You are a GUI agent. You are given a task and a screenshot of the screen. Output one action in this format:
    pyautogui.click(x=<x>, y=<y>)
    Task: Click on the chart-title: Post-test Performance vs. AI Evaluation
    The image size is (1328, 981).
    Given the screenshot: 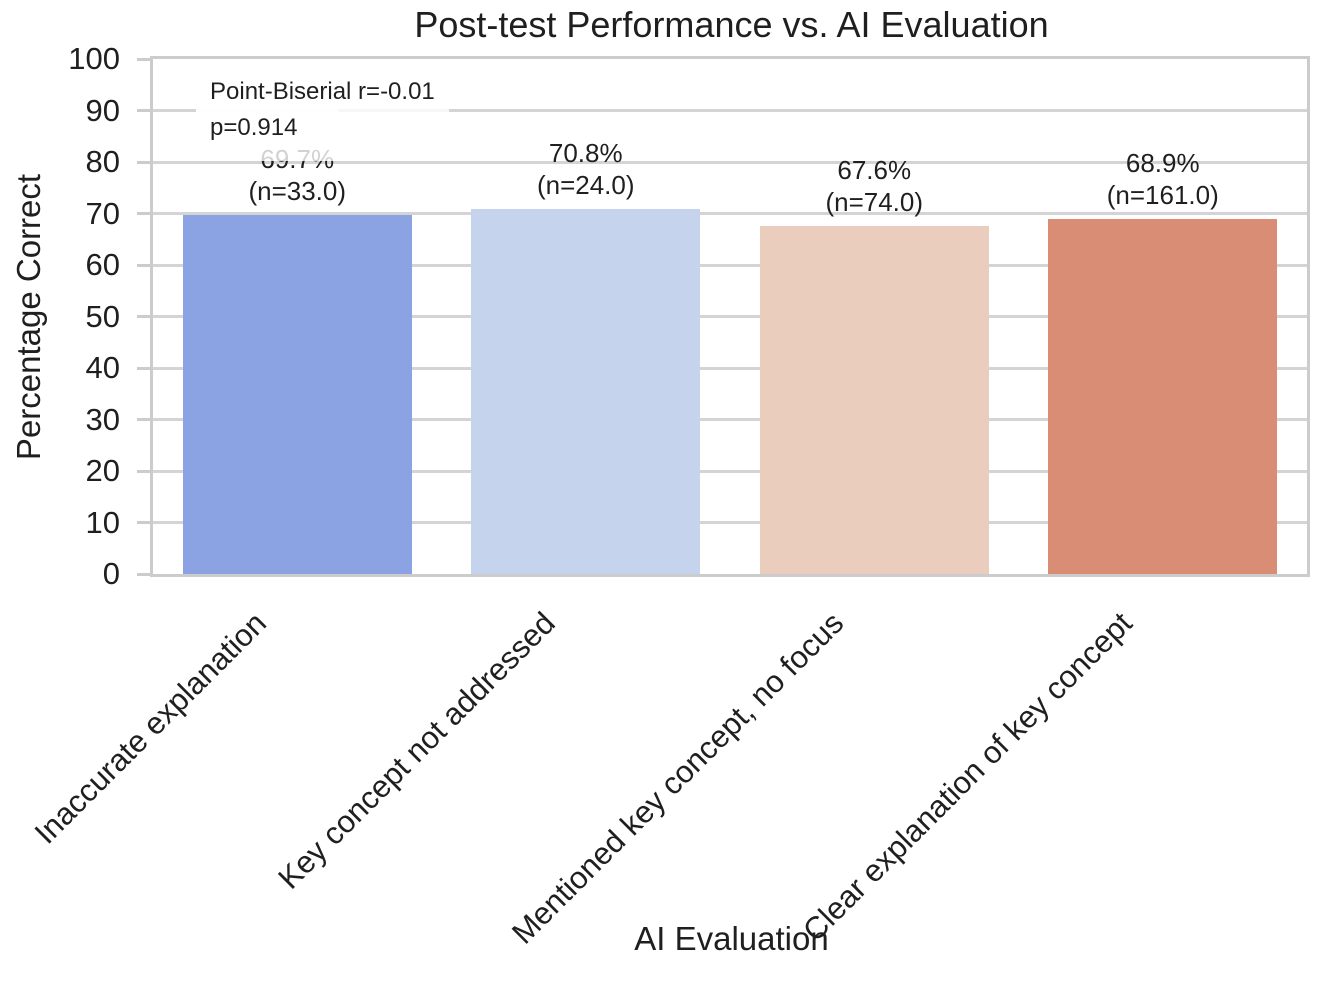 What is the action you would take?
    pyautogui.click(x=731, y=24)
    